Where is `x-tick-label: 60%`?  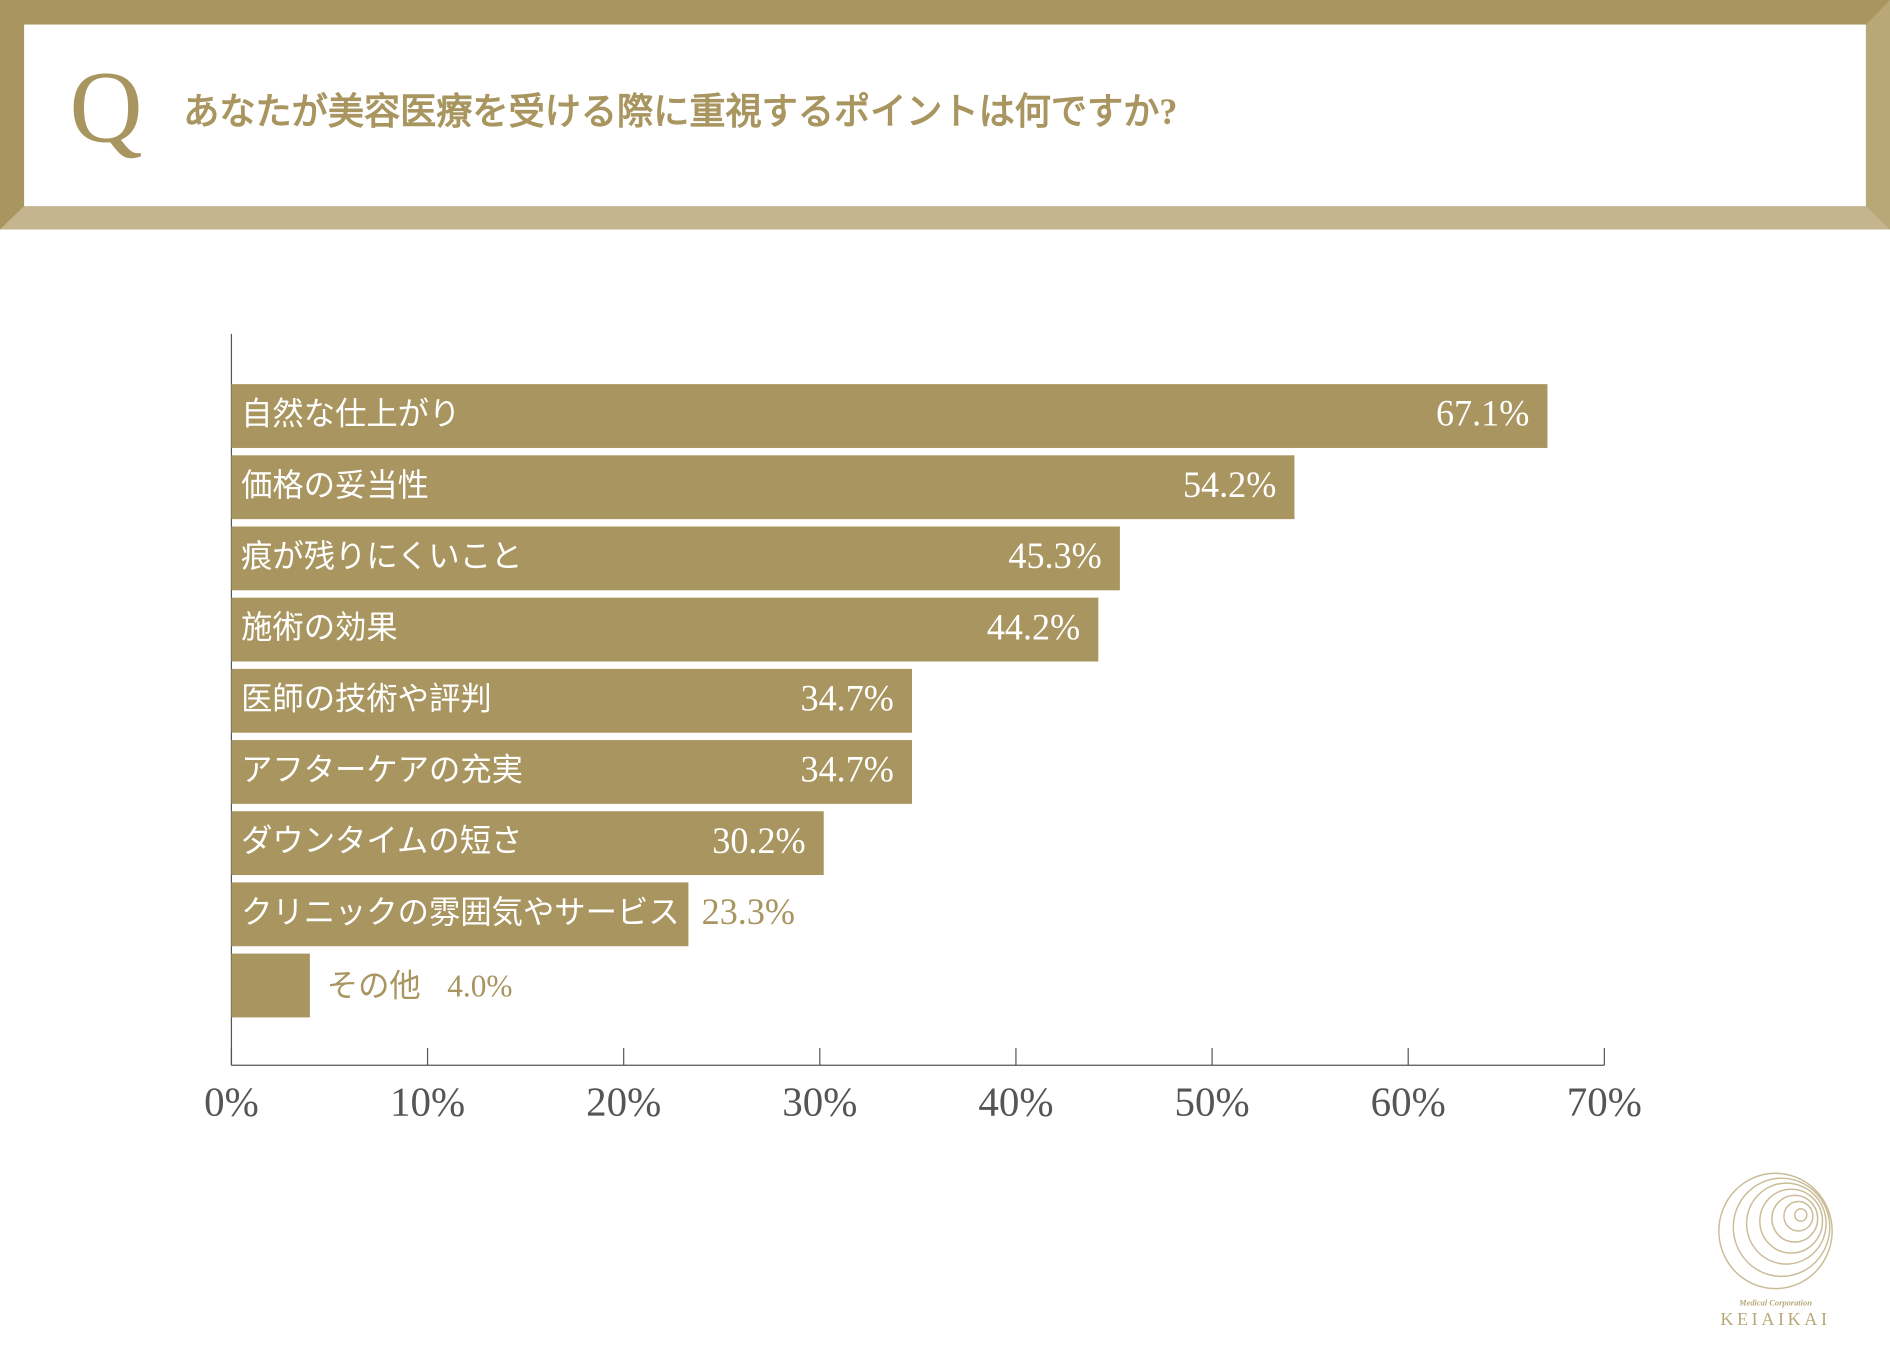 x-tick-label: 60% is located at coordinates (1408, 1101).